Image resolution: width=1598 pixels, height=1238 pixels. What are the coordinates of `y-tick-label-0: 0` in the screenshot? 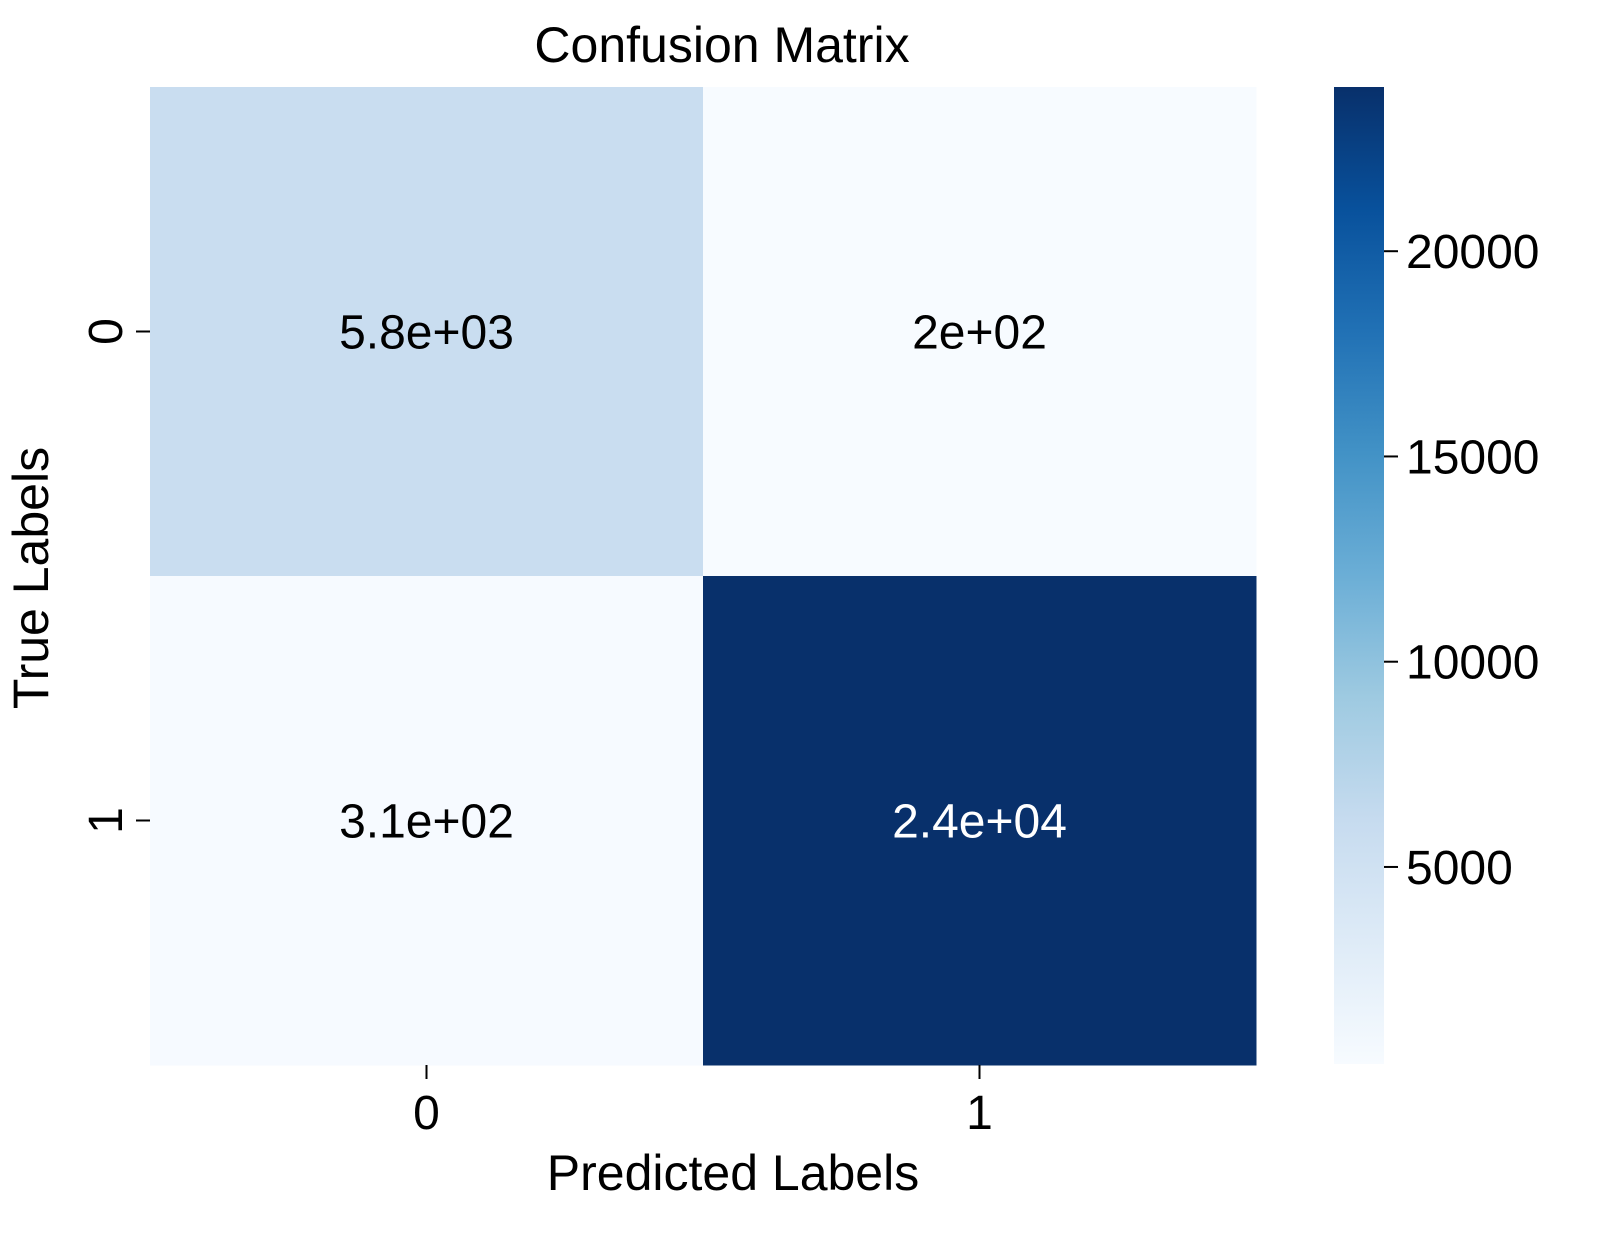 It's located at (106, 331).